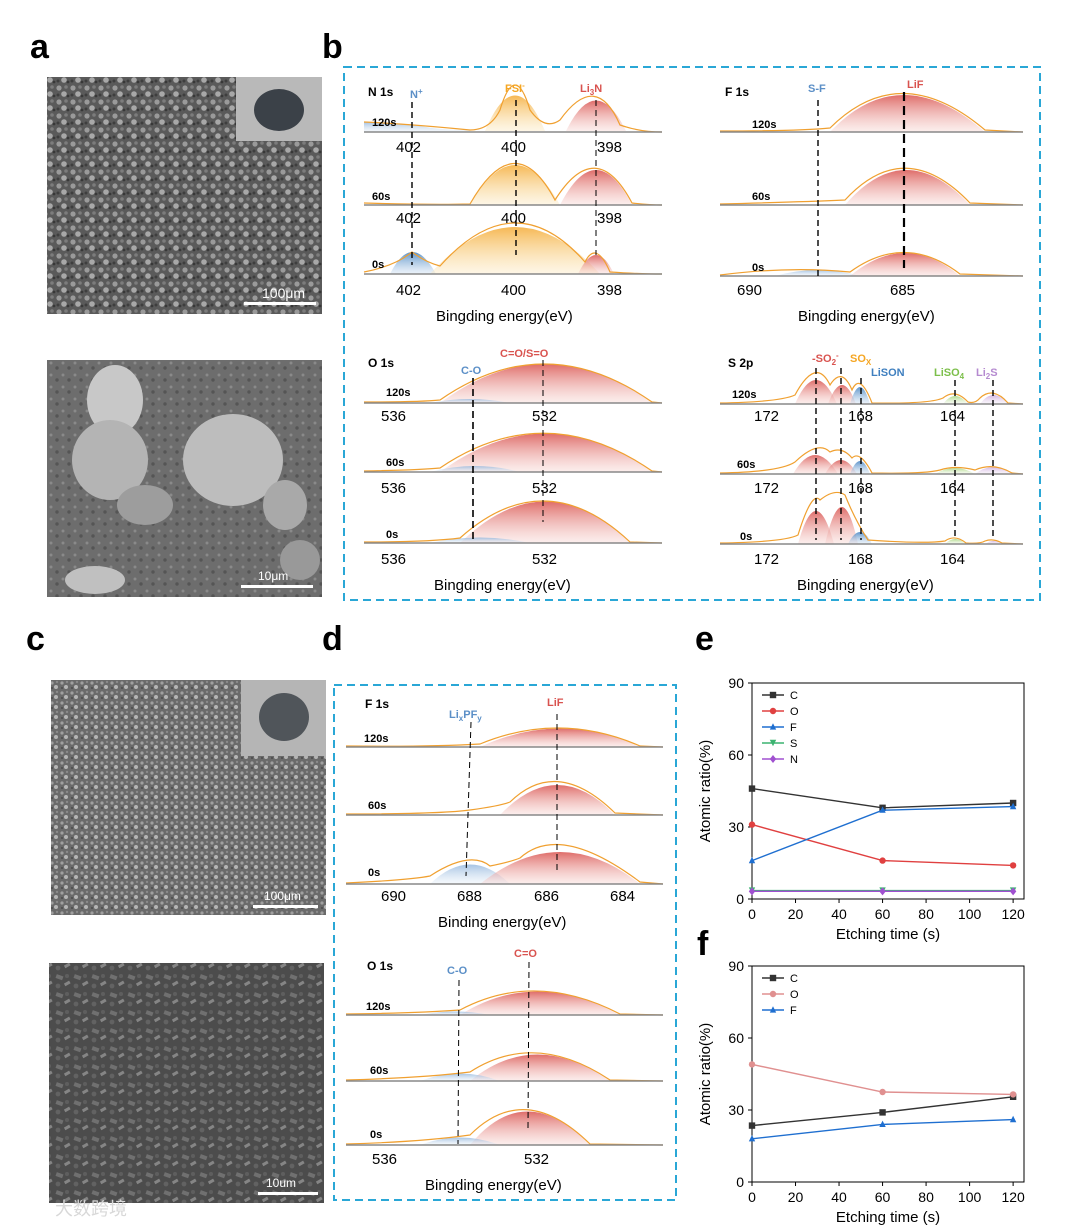 Image resolution: width=1080 pixels, height=1226 pixels. I want to click on peak-label-li3n: Li3N, so click(591, 90).